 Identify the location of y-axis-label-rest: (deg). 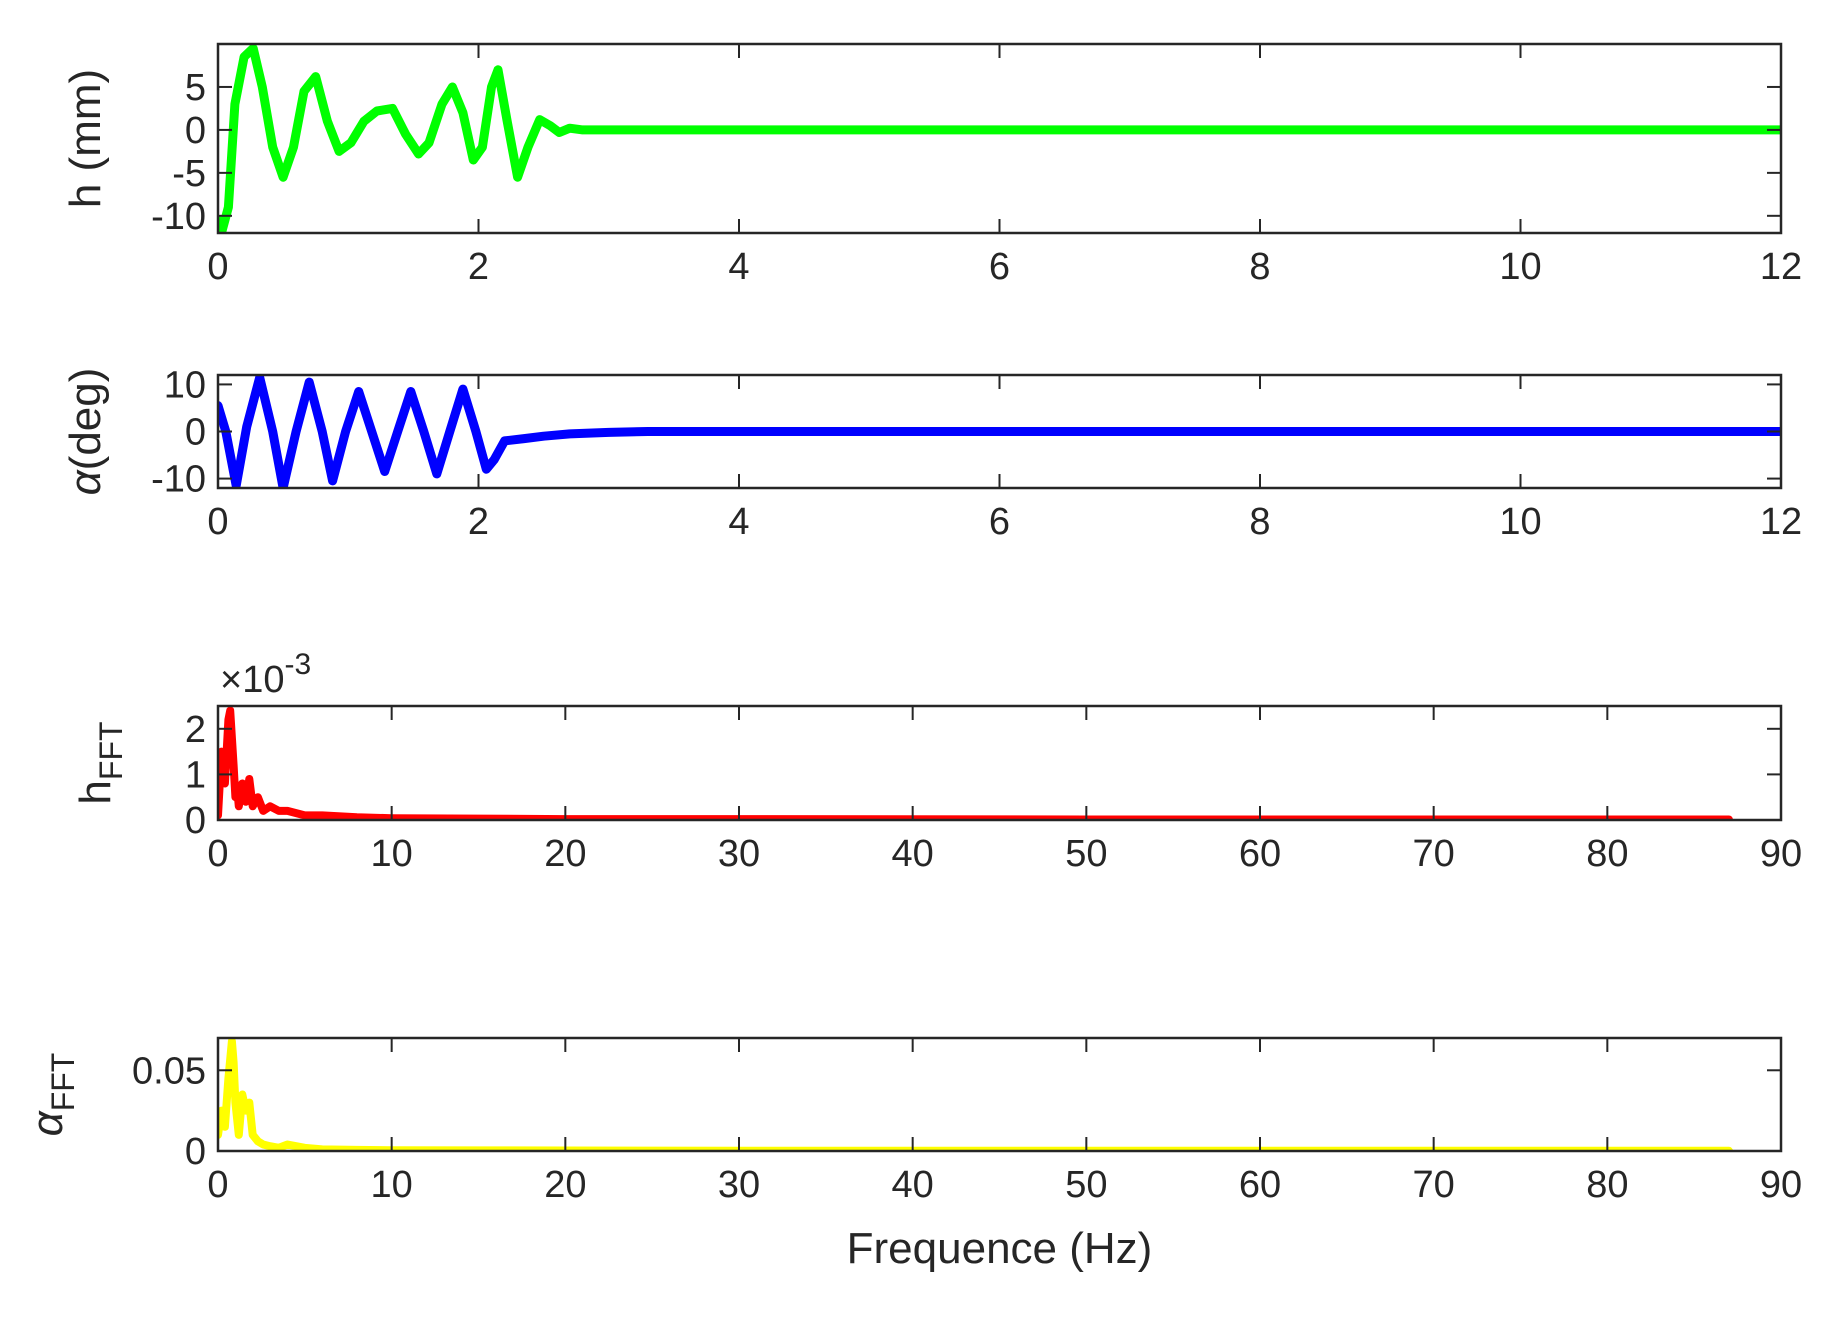
(85, 419).